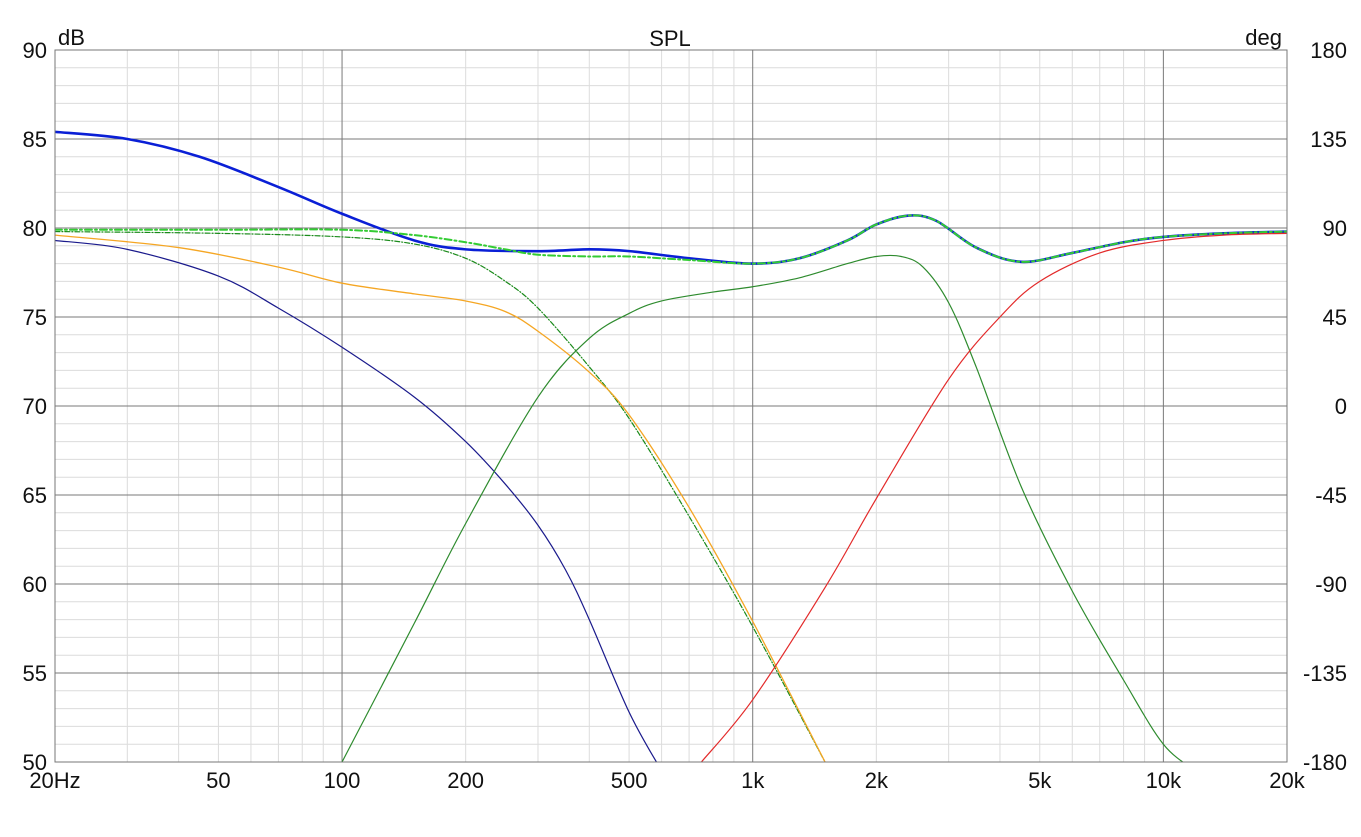  Describe the element at coordinates (35, 50) in the screenshot. I see `y-tick-label: 90` at that location.